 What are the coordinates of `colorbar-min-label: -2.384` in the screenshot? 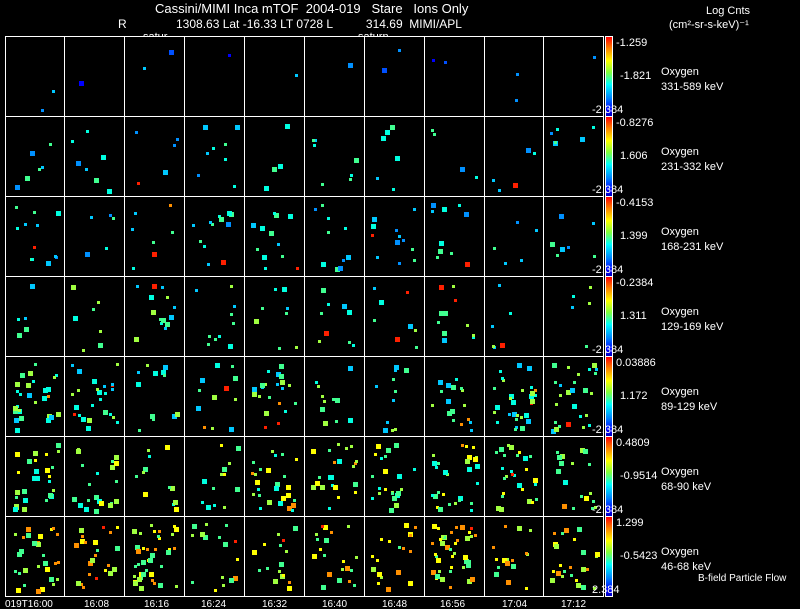 It's located at (608, 350).